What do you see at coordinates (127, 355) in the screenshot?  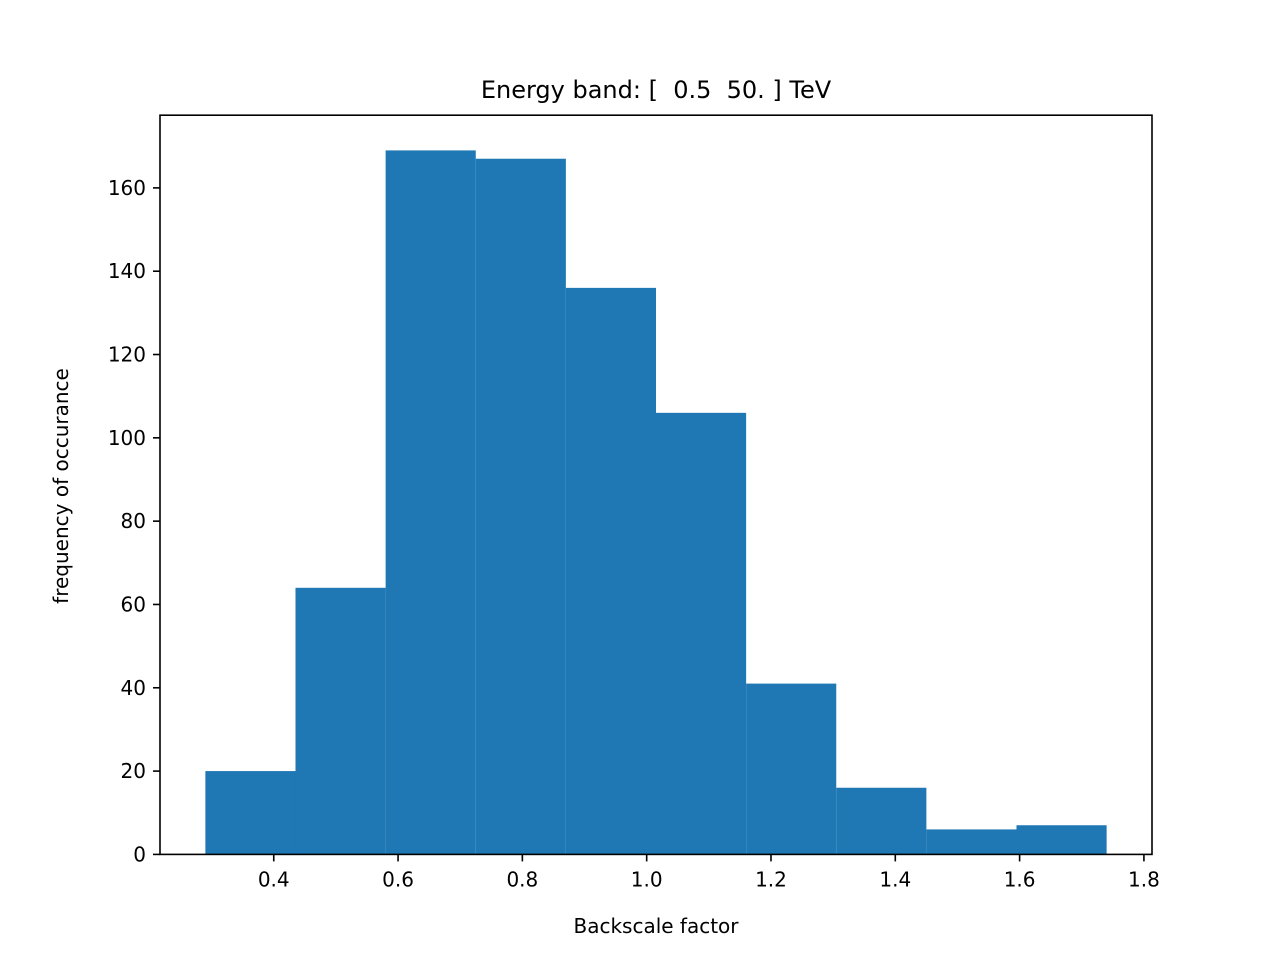 I see `y-tick-label: 120` at bounding box center [127, 355].